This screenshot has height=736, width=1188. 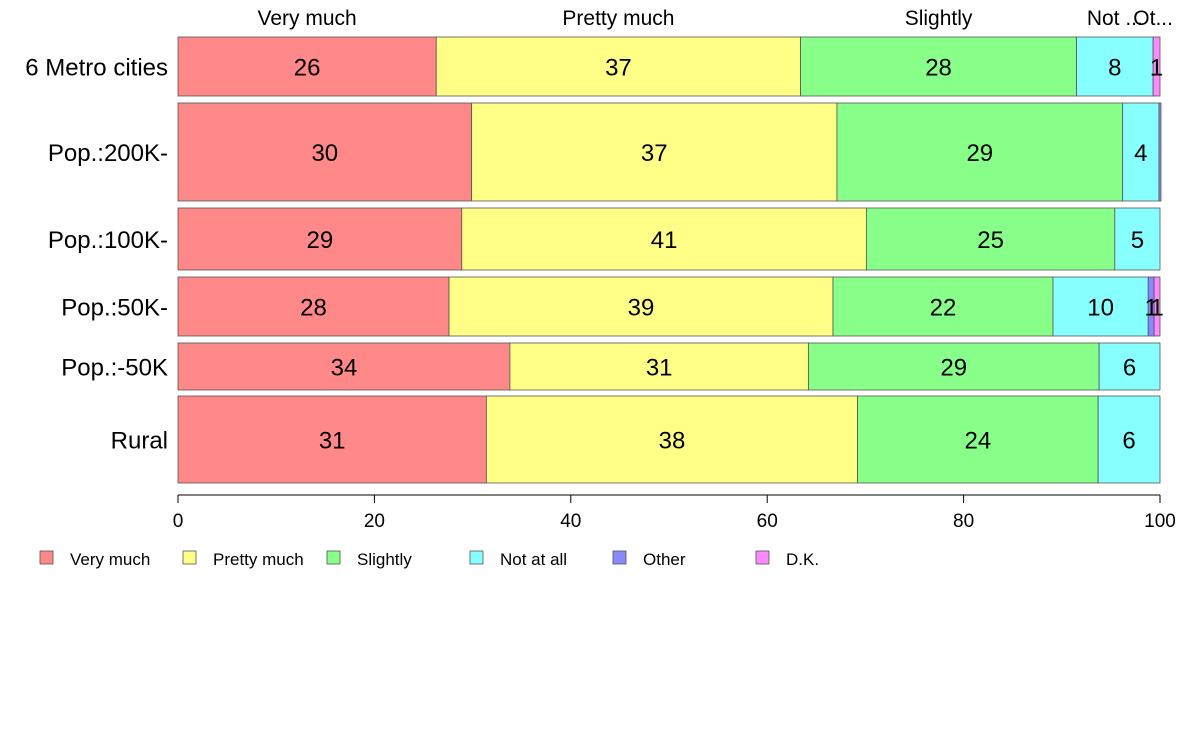 What do you see at coordinates (533, 559) in the screenshot?
I see `legend-label: Not at all` at bounding box center [533, 559].